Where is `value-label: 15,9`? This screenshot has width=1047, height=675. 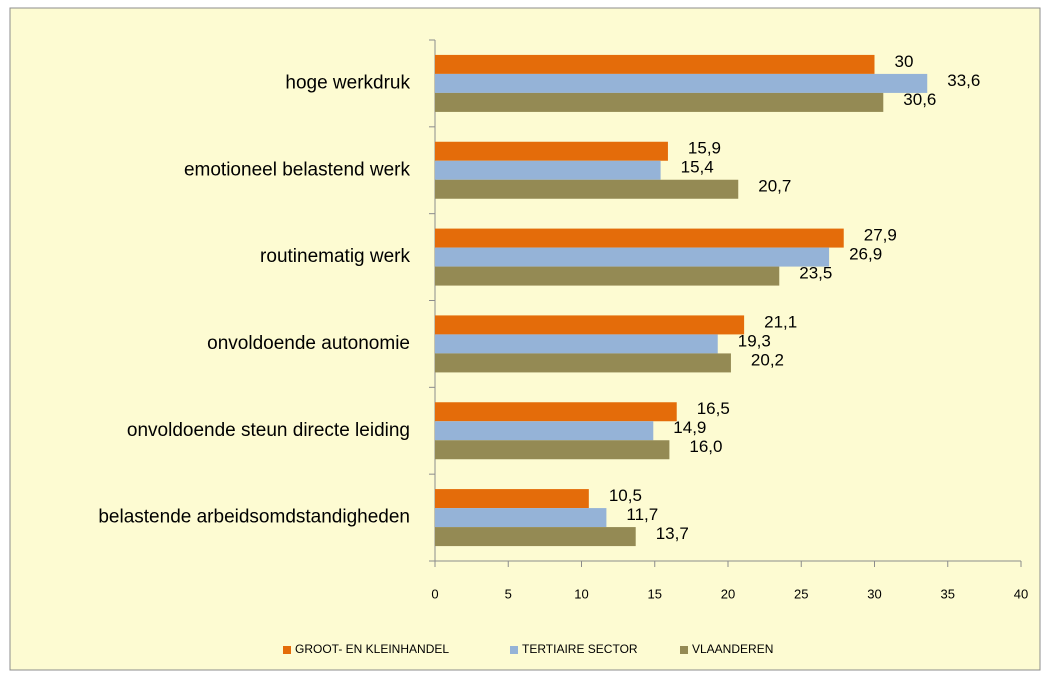 value-label: 15,9 is located at coordinates (704, 148).